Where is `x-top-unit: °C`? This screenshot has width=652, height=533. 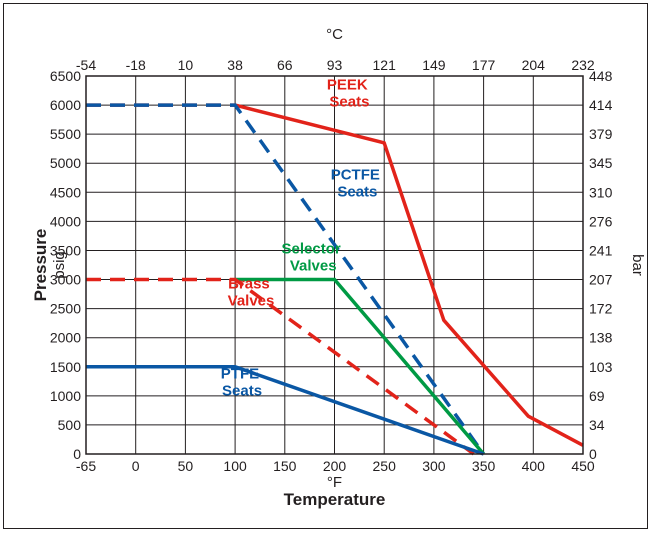 x-top-unit: °C is located at coordinates (334, 34).